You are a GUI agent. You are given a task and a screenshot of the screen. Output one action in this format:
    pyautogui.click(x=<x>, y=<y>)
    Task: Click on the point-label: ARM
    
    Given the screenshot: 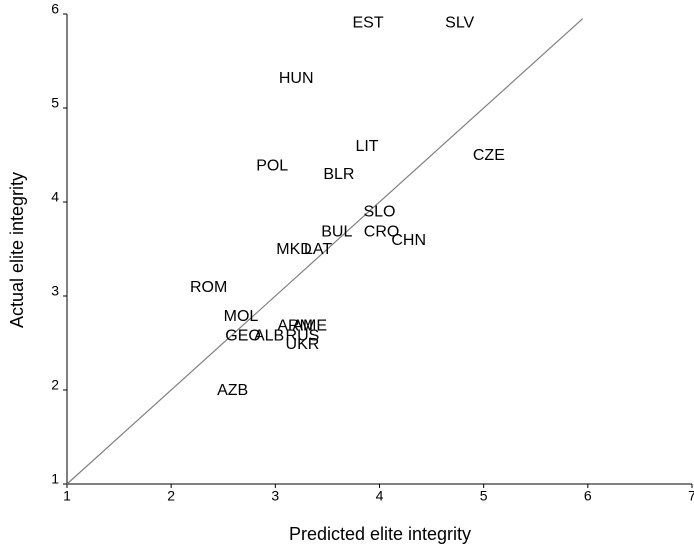 What is the action you would take?
    pyautogui.click(x=295, y=325)
    